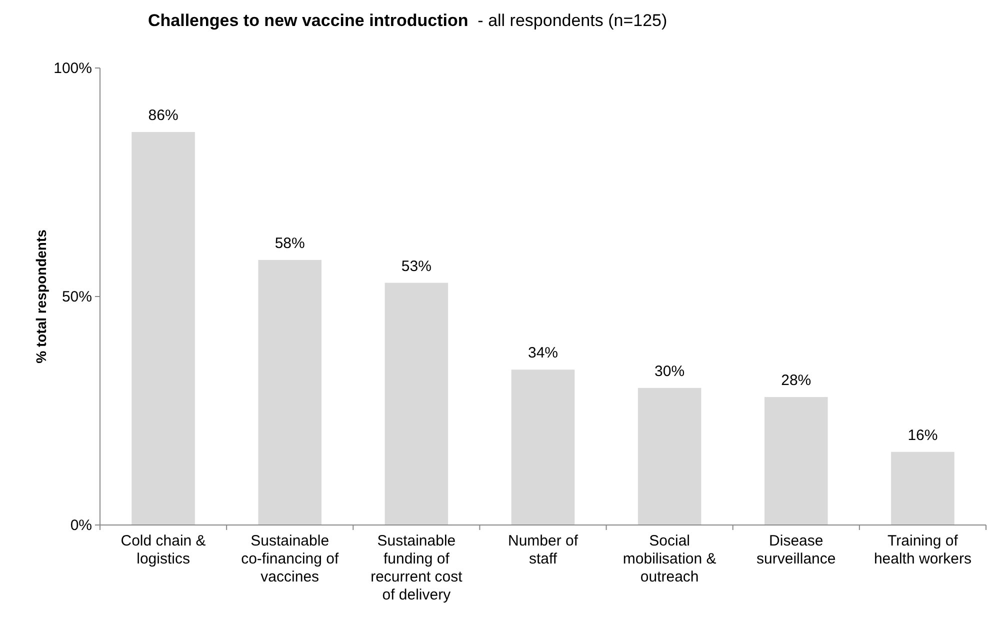 Image resolution: width=994 pixels, height=642 pixels. Describe the element at coordinates (669, 559) in the screenshot. I see `x-tick-label: Social mobilisation & outreach` at that location.